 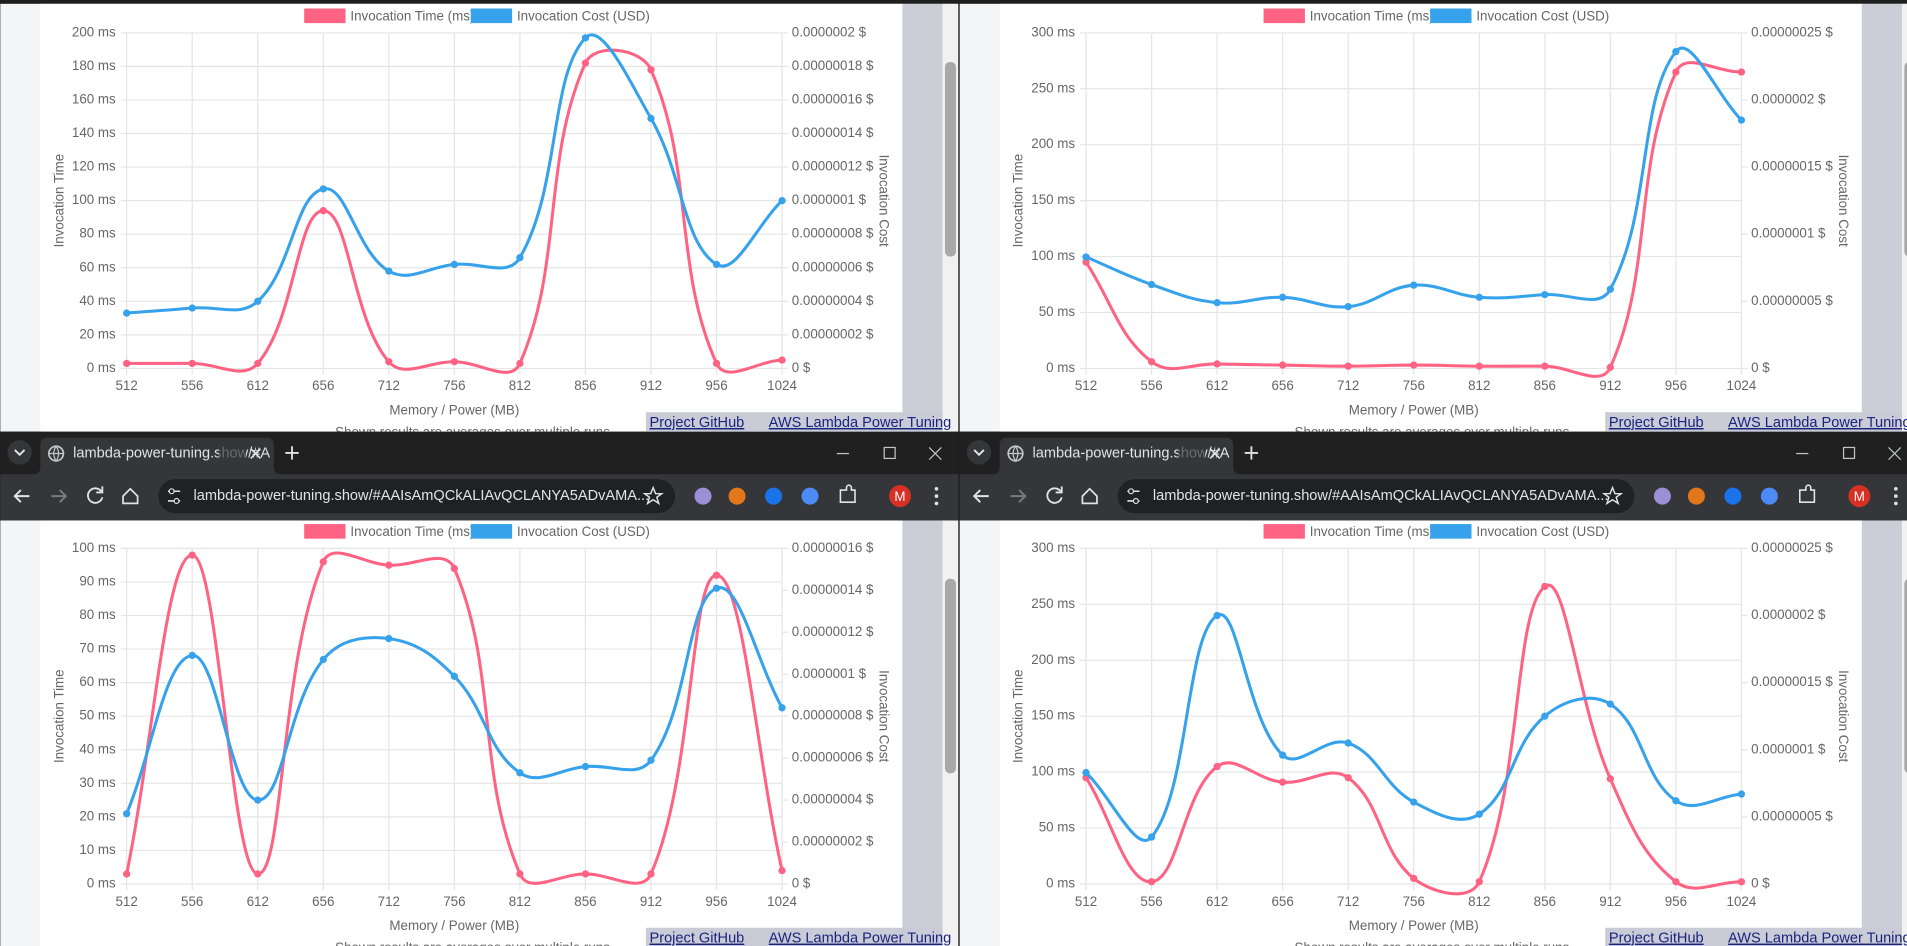 What do you see at coordinates (1018, 496) in the screenshot?
I see `forward` at bounding box center [1018, 496].